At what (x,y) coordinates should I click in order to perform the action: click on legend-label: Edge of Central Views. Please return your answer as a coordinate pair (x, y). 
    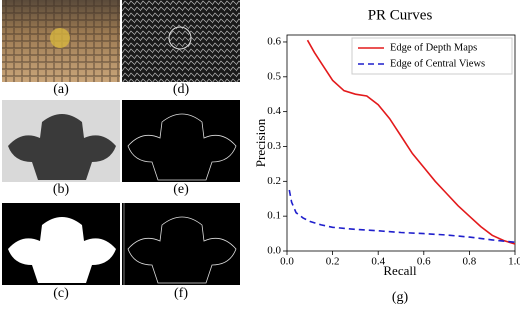
    Looking at the image, I should click on (437, 63).